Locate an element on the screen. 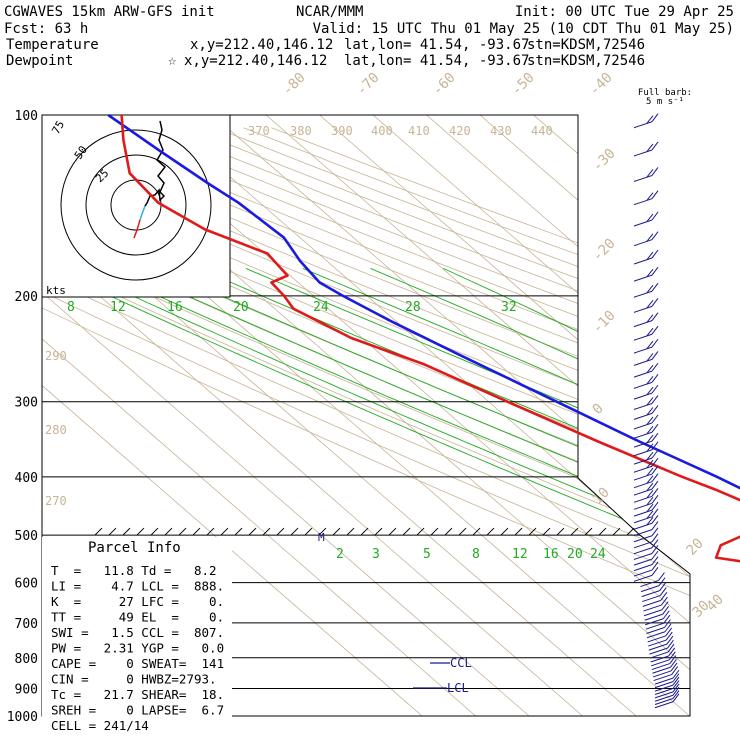 The image size is (740, 740). init-time: Init: 00 UTC Tue 29 Apr 25 is located at coordinates (624, 12).